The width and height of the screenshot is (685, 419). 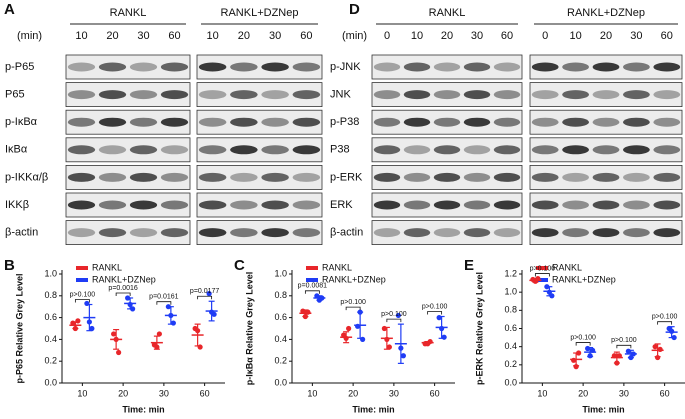 What do you see at coordinates (82, 393) in the screenshot?
I see `x-tick-label: 10` at bounding box center [82, 393].